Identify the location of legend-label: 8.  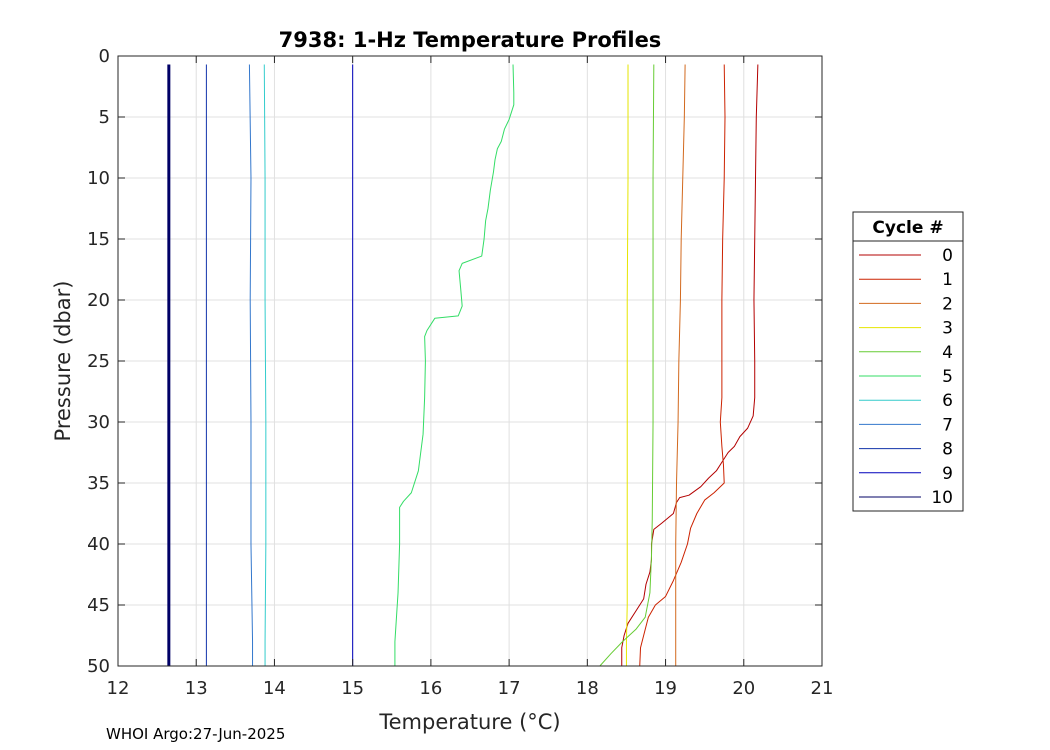
(947, 450).